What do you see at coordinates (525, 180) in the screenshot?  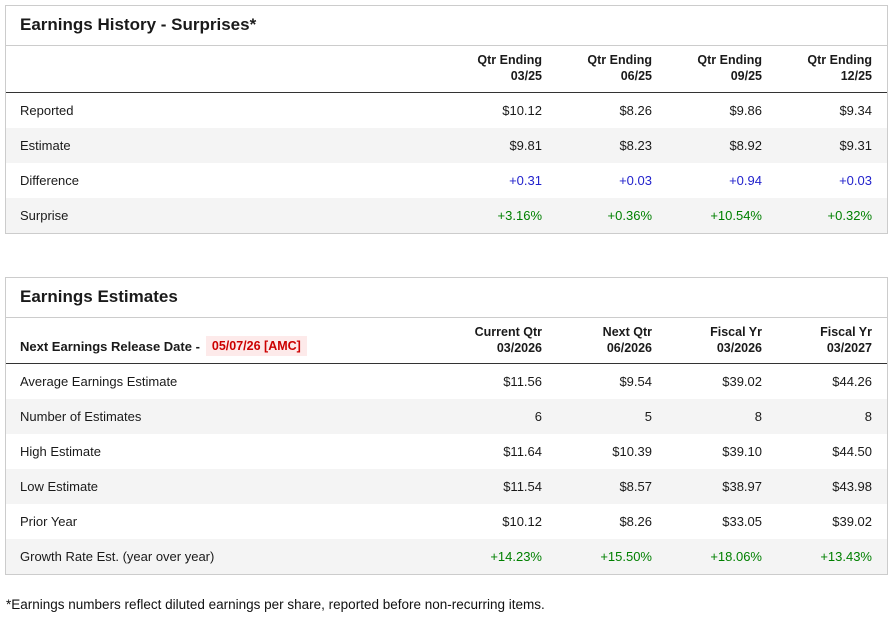 I see `cell-value: +0.31` at bounding box center [525, 180].